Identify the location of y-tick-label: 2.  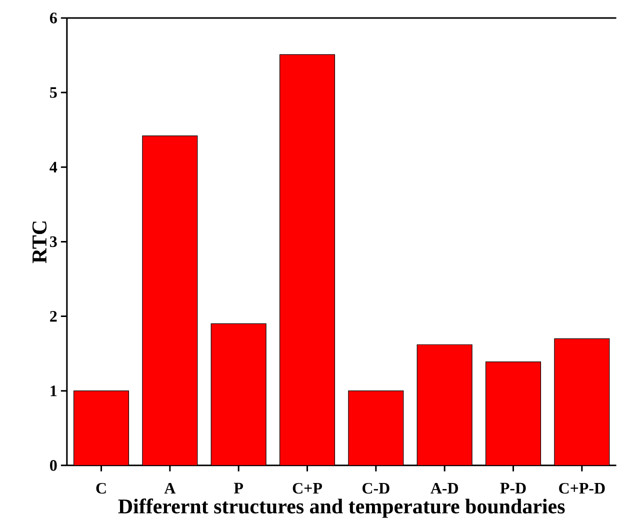
(53, 316).